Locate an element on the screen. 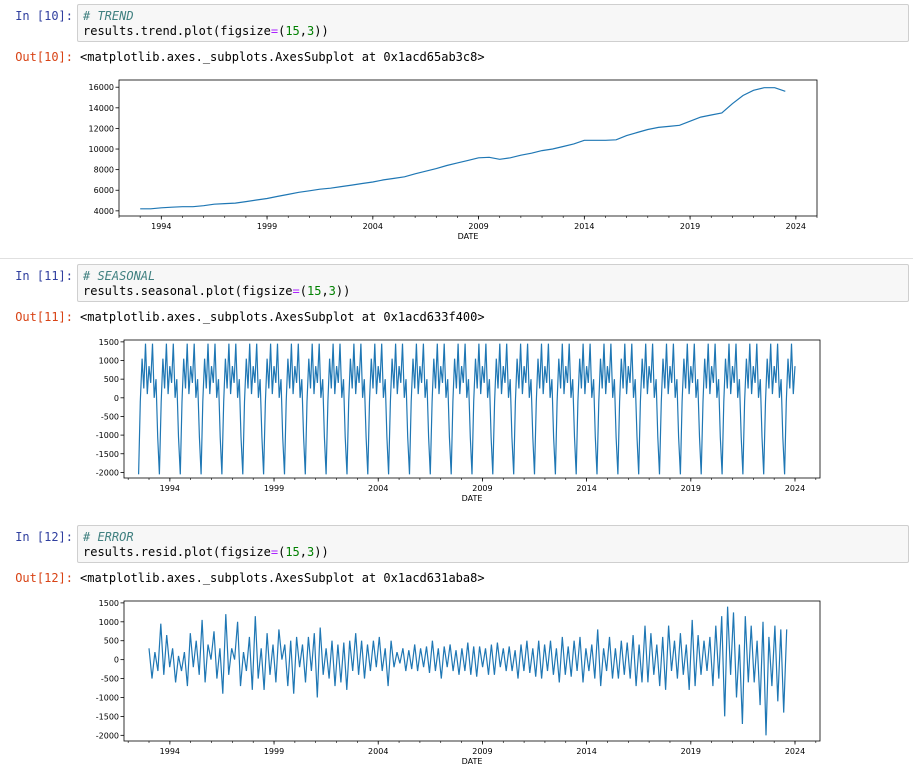 Image resolution: width=913 pixels, height=781 pixels. y-tick-label: 12000 is located at coordinates (101, 128).